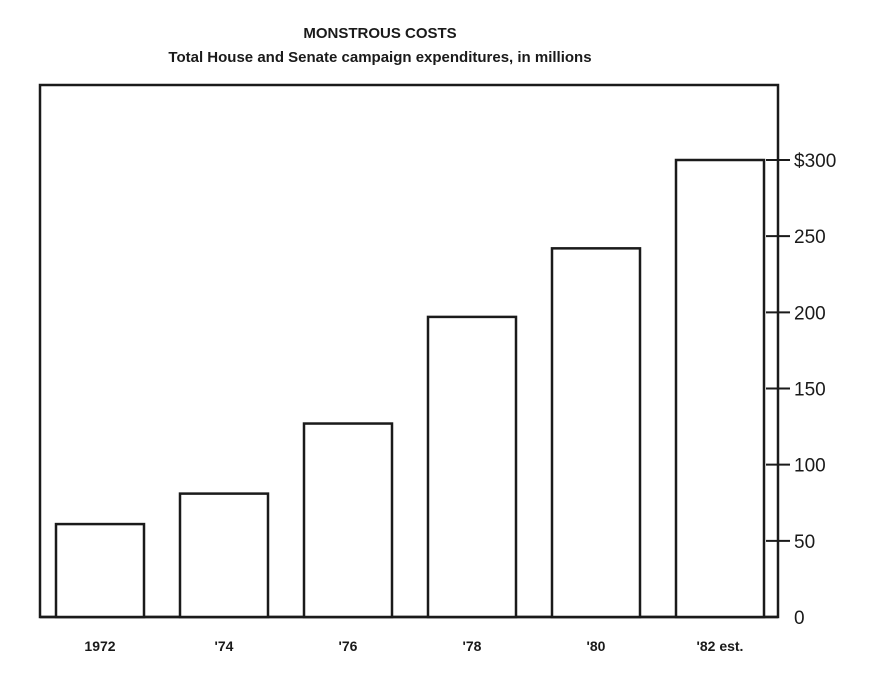 Image resolution: width=873 pixels, height=680 pixels. What do you see at coordinates (810, 390) in the screenshot?
I see `y-tick-label-3: 150` at bounding box center [810, 390].